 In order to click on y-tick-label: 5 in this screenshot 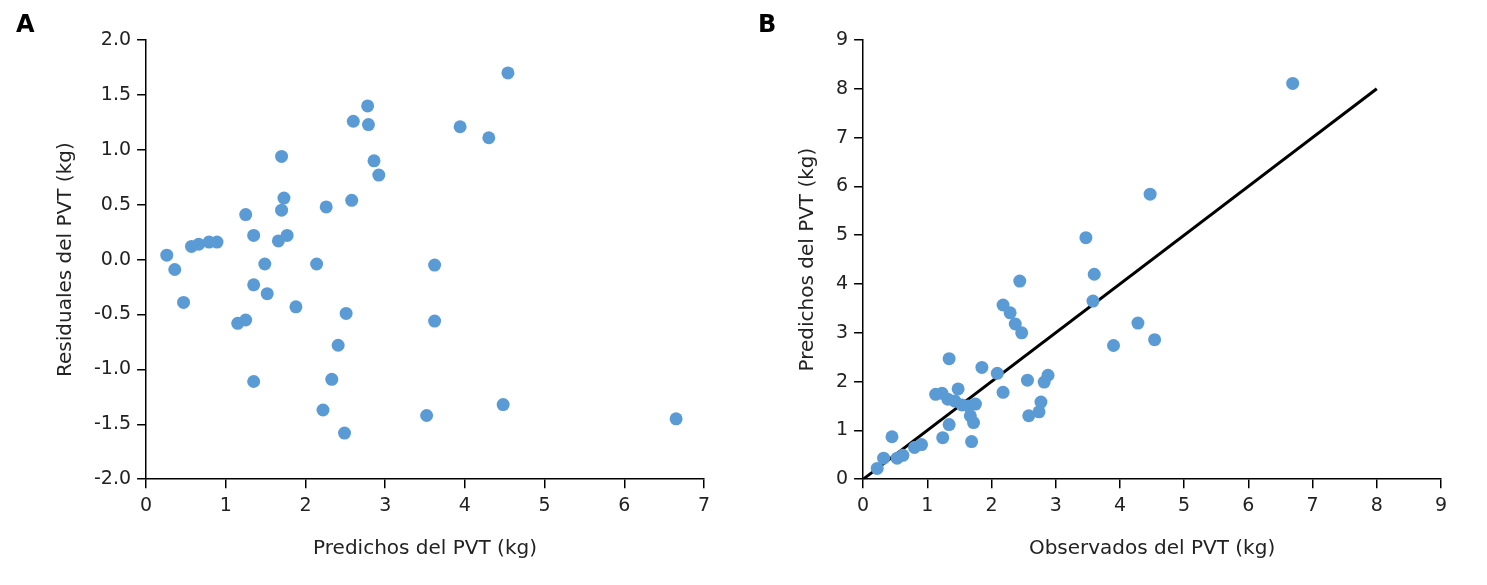, I will do `click(842, 233)`.